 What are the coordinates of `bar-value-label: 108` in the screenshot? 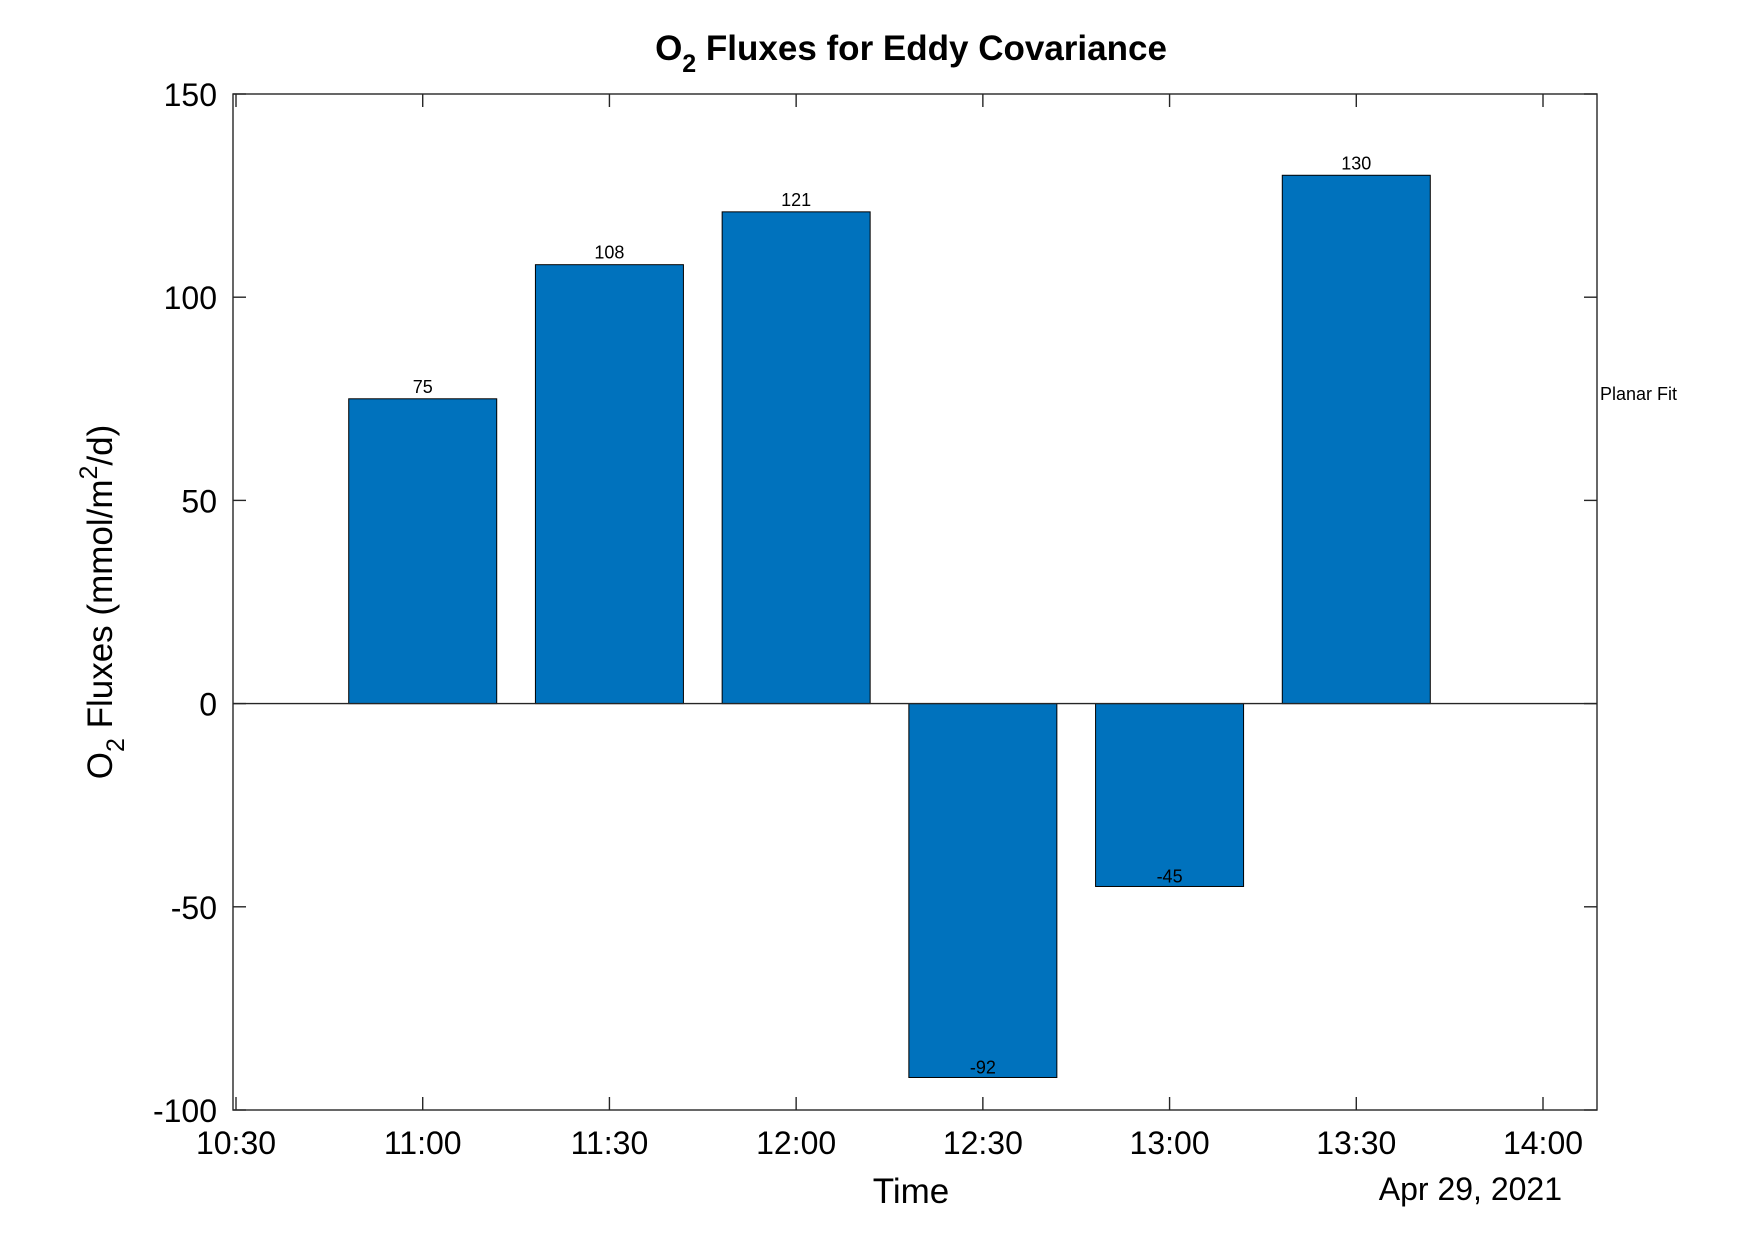 It's located at (609, 253).